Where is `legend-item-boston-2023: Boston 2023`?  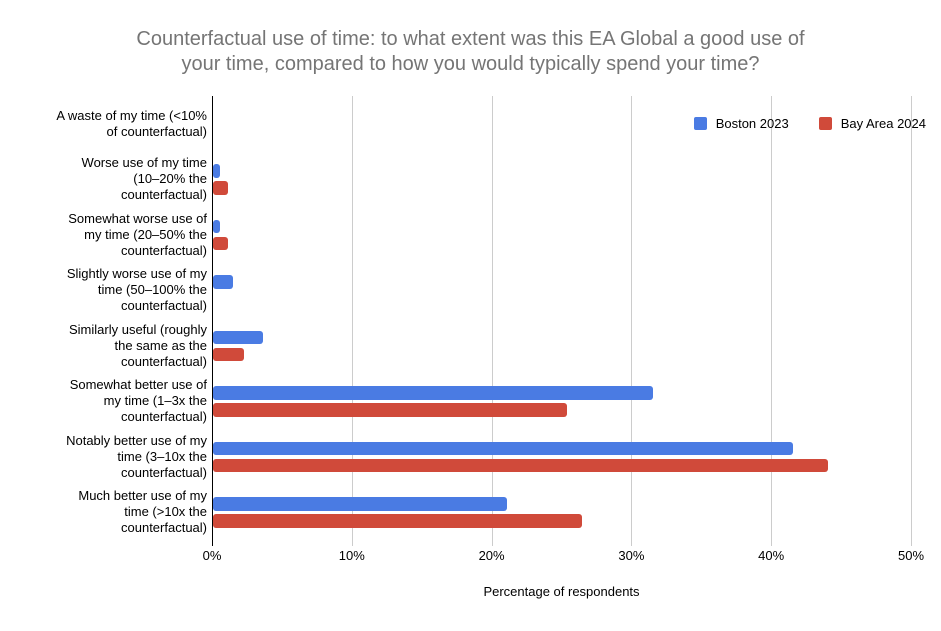 legend-item-boston-2023: Boston 2023 is located at coordinates (741, 123).